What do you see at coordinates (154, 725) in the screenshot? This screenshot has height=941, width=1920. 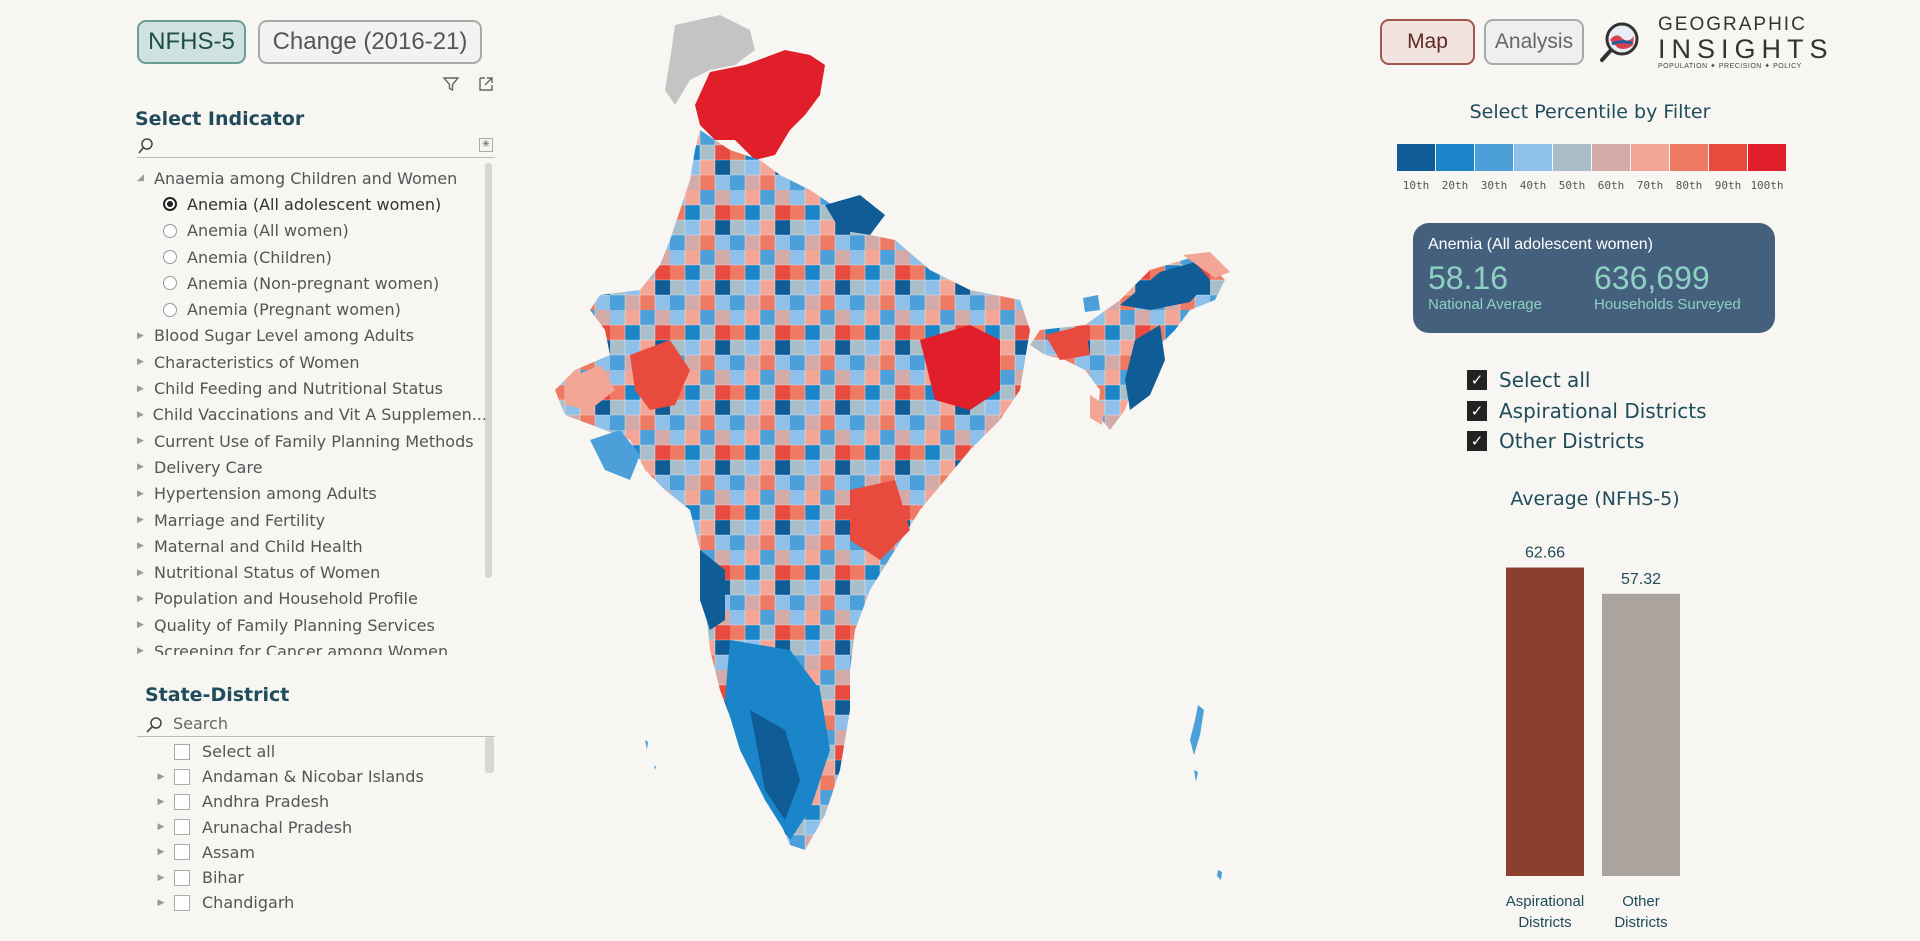 I see `search-icon` at bounding box center [154, 725].